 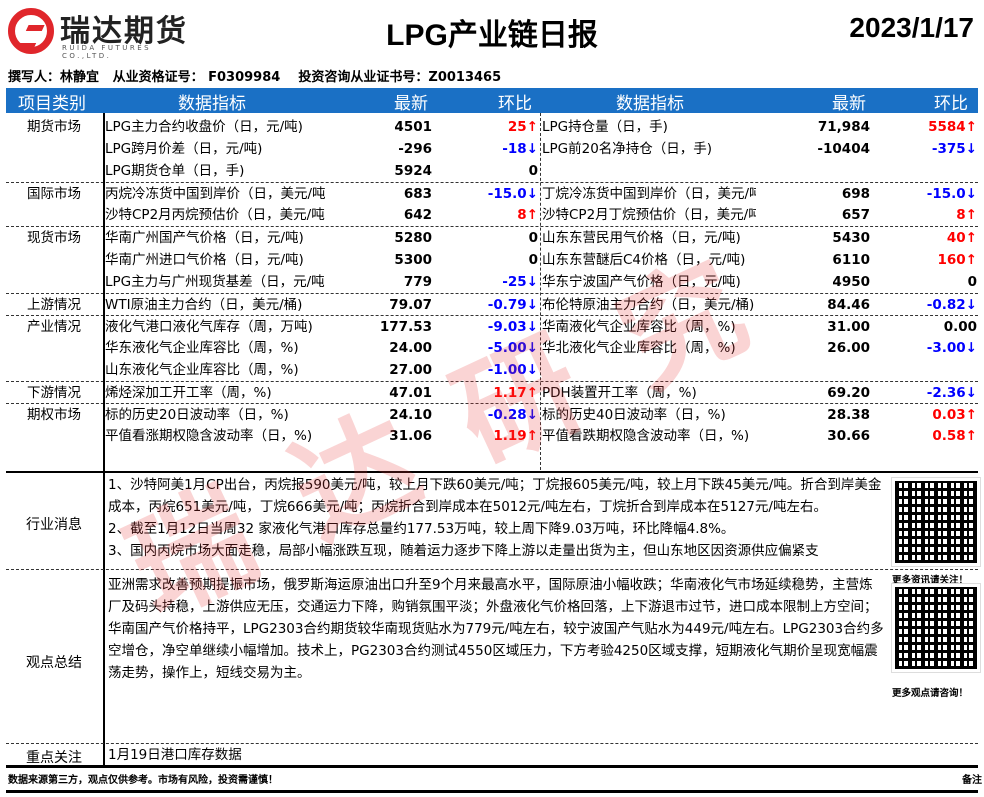 I want to click on header-change-2: 环比, so click(x=951, y=104).